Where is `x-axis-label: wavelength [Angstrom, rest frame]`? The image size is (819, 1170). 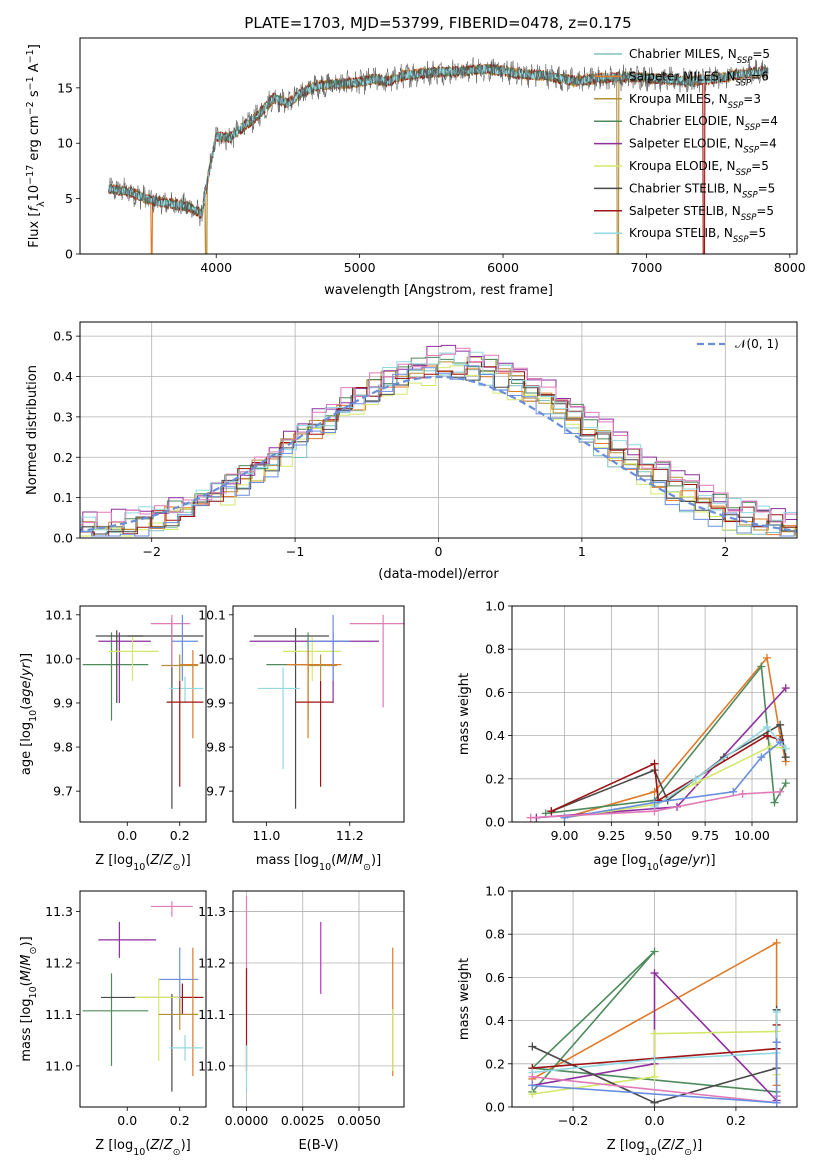 x-axis-label: wavelength [Angstrom, rest frame] is located at coordinates (438, 290).